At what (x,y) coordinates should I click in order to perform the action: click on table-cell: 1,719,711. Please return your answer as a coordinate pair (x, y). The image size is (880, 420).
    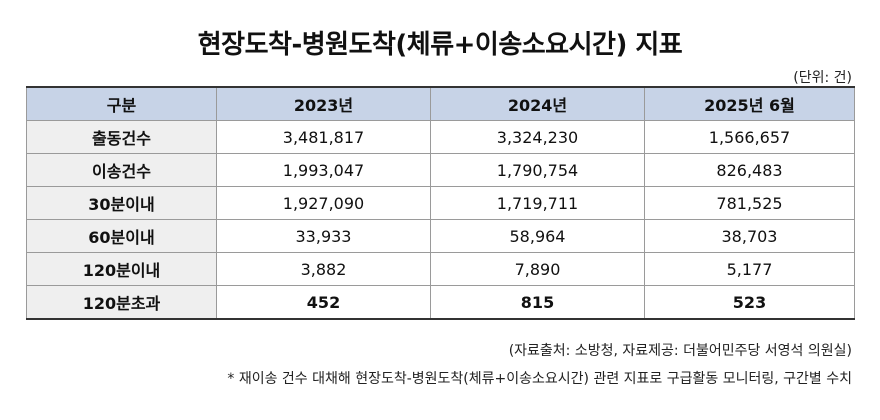
    Looking at the image, I should click on (537, 203).